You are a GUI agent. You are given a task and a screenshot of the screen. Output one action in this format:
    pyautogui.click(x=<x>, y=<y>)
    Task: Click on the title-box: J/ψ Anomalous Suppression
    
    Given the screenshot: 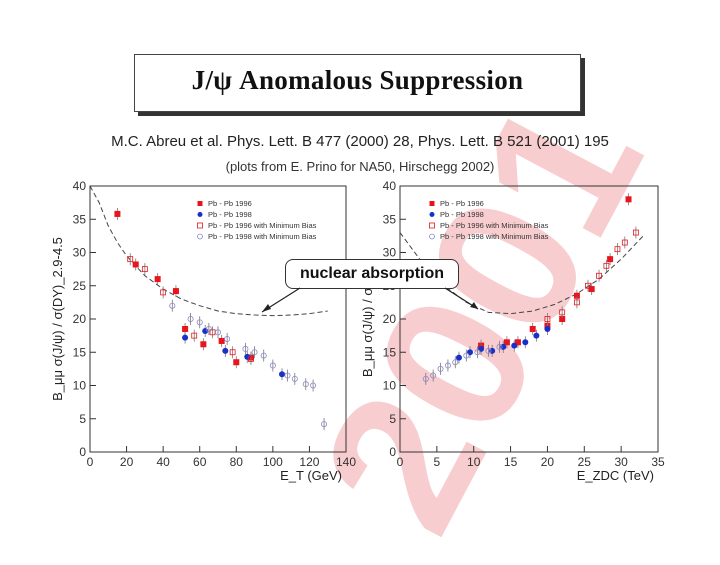 What is the action you would take?
    pyautogui.click(x=357, y=83)
    